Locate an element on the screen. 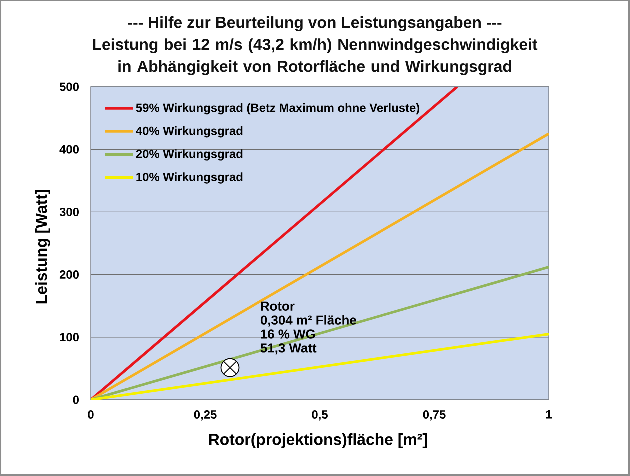 The width and height of the screenshot is (630, 476). legend-label: 59% Wirkungsgrad (Betz Maximum ohne Verluste) is located at coordinates (278, 109).